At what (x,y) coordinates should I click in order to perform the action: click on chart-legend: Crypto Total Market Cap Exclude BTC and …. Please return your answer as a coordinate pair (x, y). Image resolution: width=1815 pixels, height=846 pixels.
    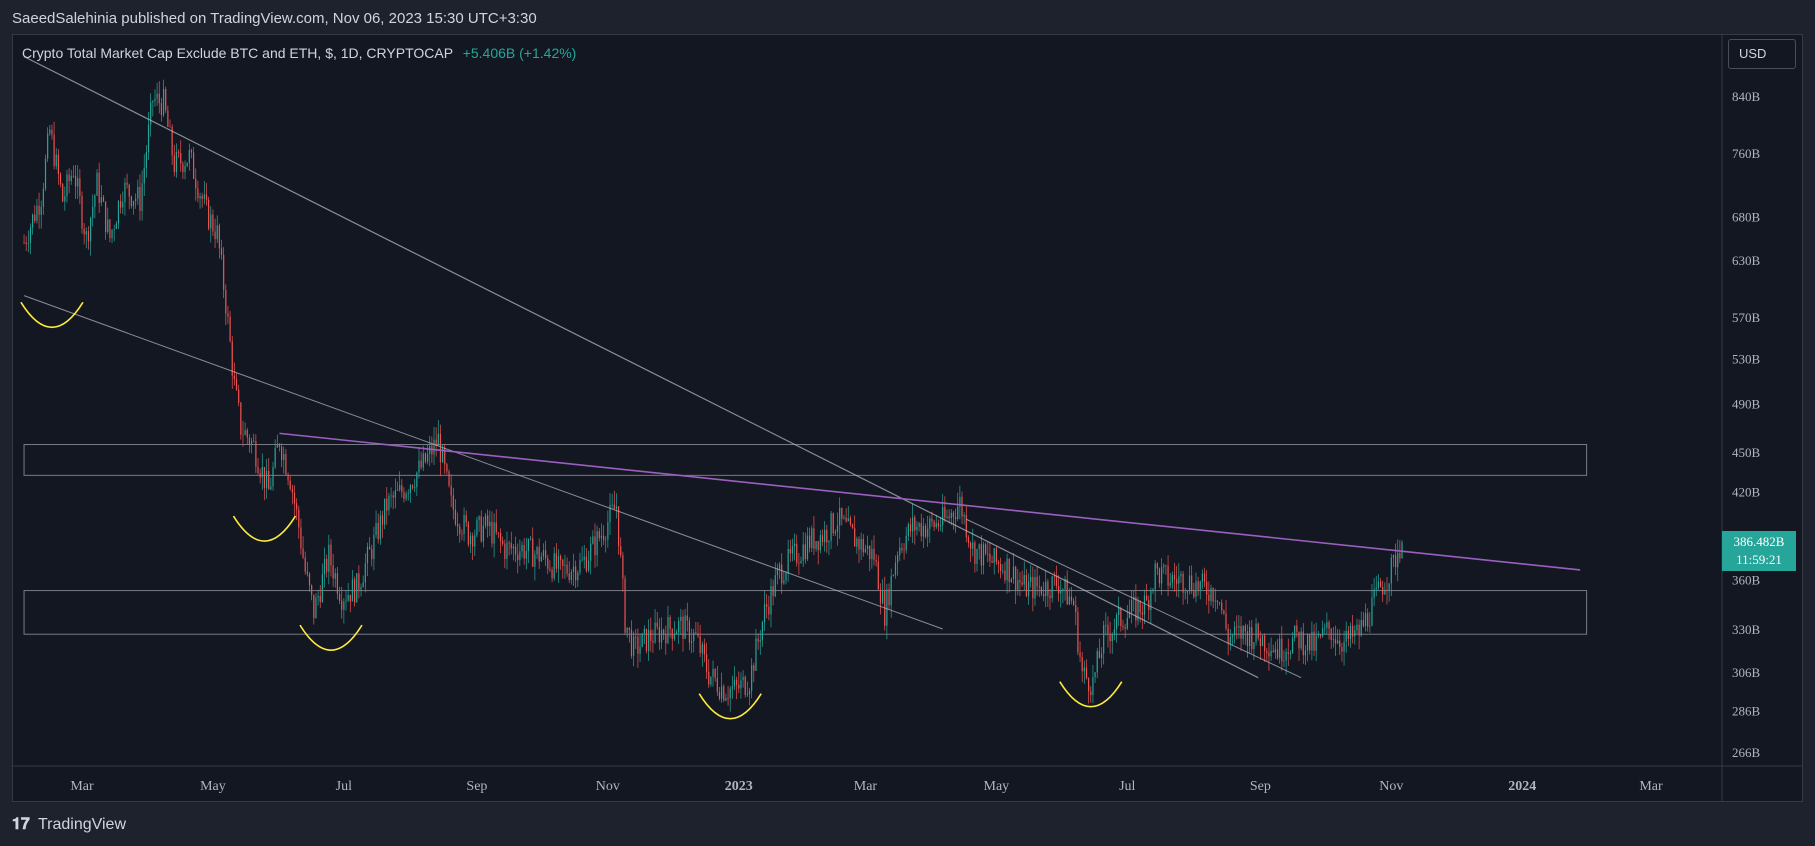
    Looking at the image, I should click on (299, 53).